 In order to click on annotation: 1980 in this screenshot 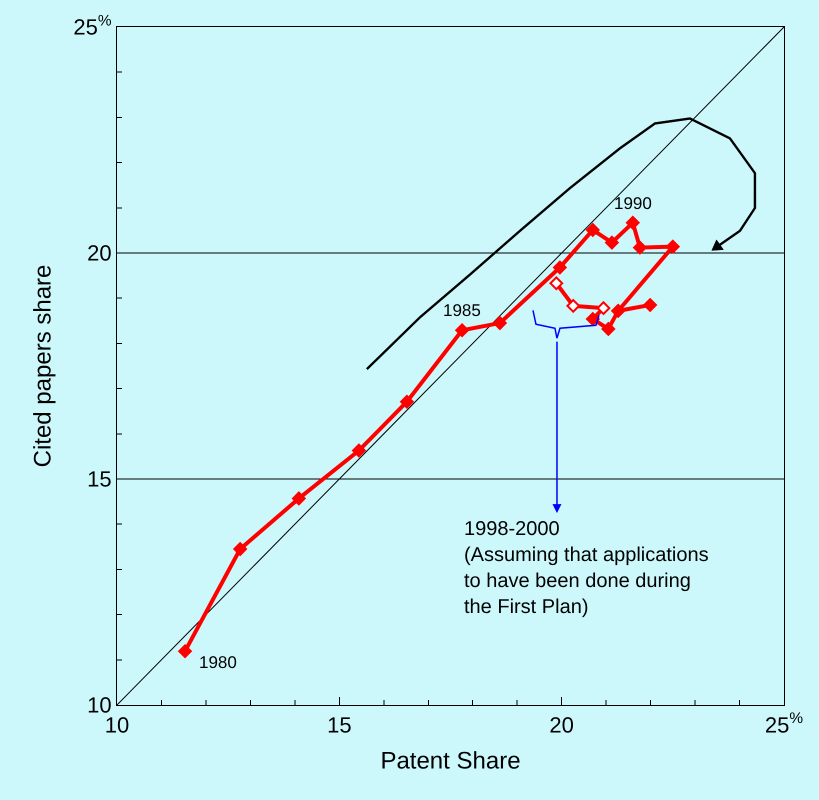, I will do `click(218, 662)`.